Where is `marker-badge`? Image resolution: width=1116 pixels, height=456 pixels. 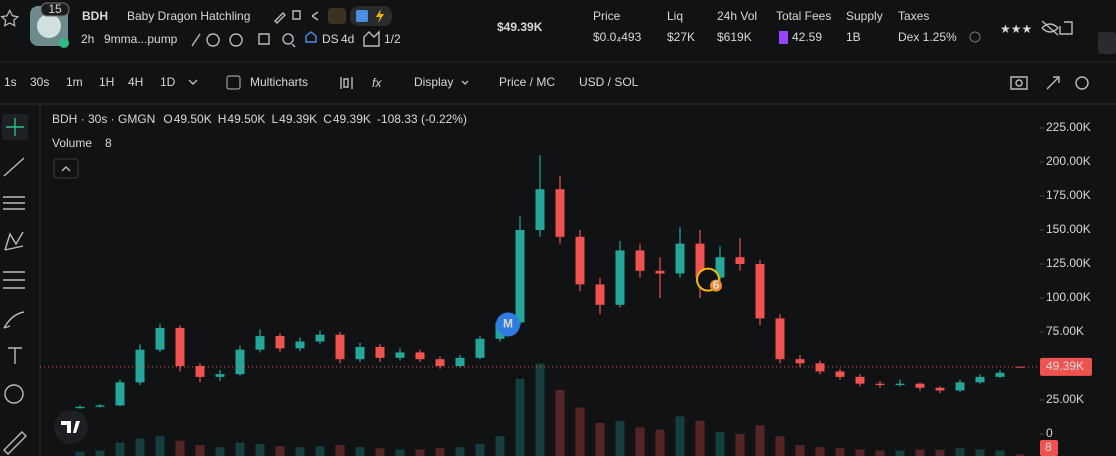 marker-badge is located at coordinates (716, 285).